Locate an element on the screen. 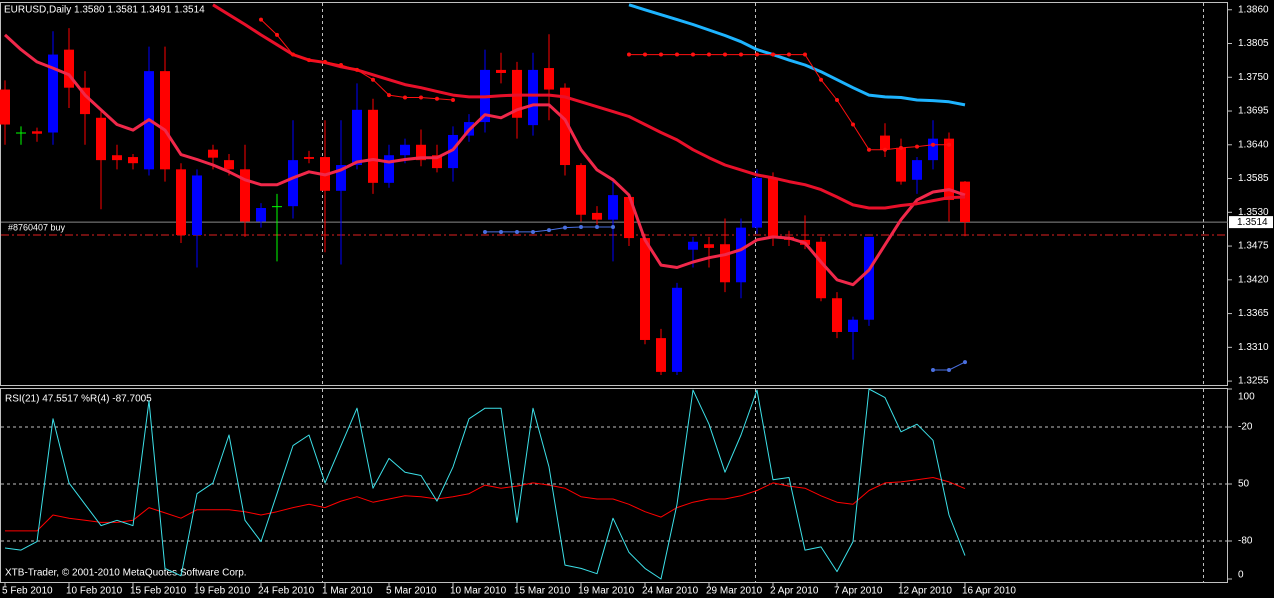 Image resolution: width=1274 pixels, height=598 pixels. date-label: 29 Mar 2010 is located at coordinates (734, 591).